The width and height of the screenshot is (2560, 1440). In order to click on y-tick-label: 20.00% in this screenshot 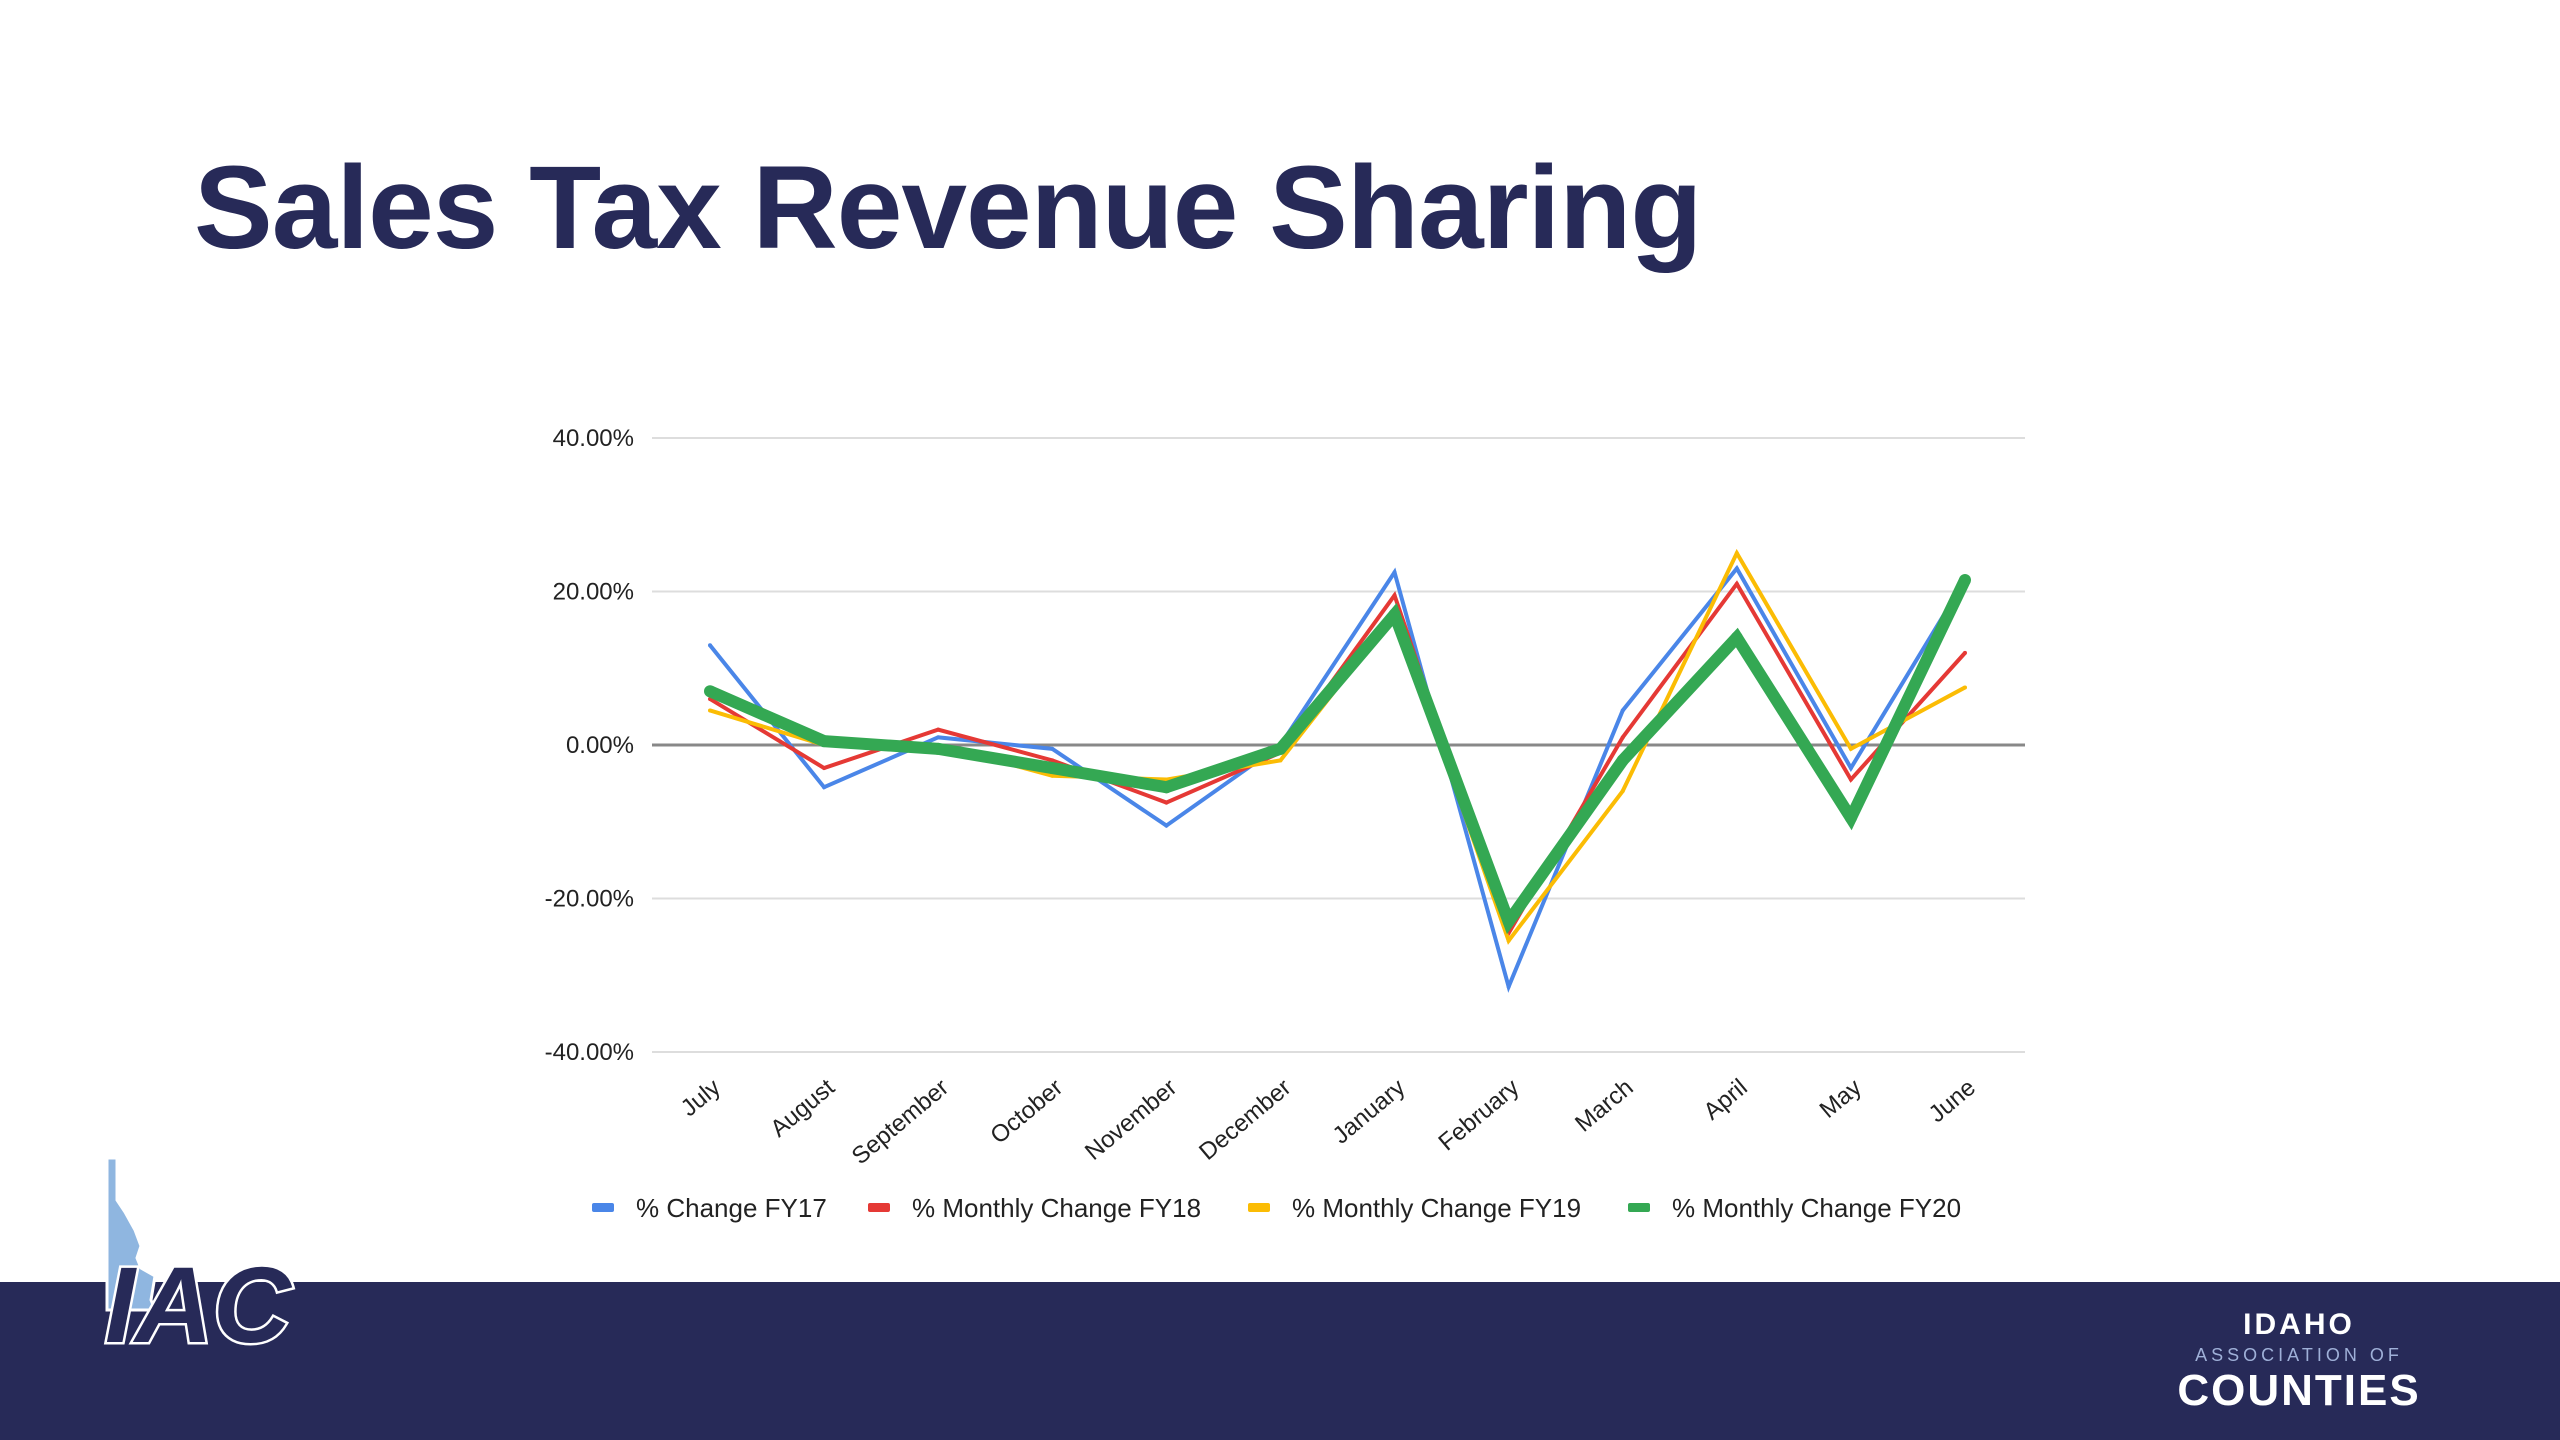, I will do `click(593, 592)`.